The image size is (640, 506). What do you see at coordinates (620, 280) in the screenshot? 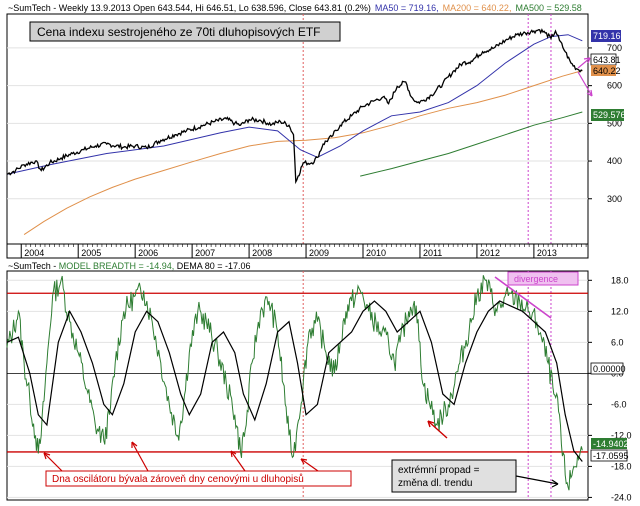
I see `breadth-y-tick-label: 18.0` at bounding box center [620, 280].